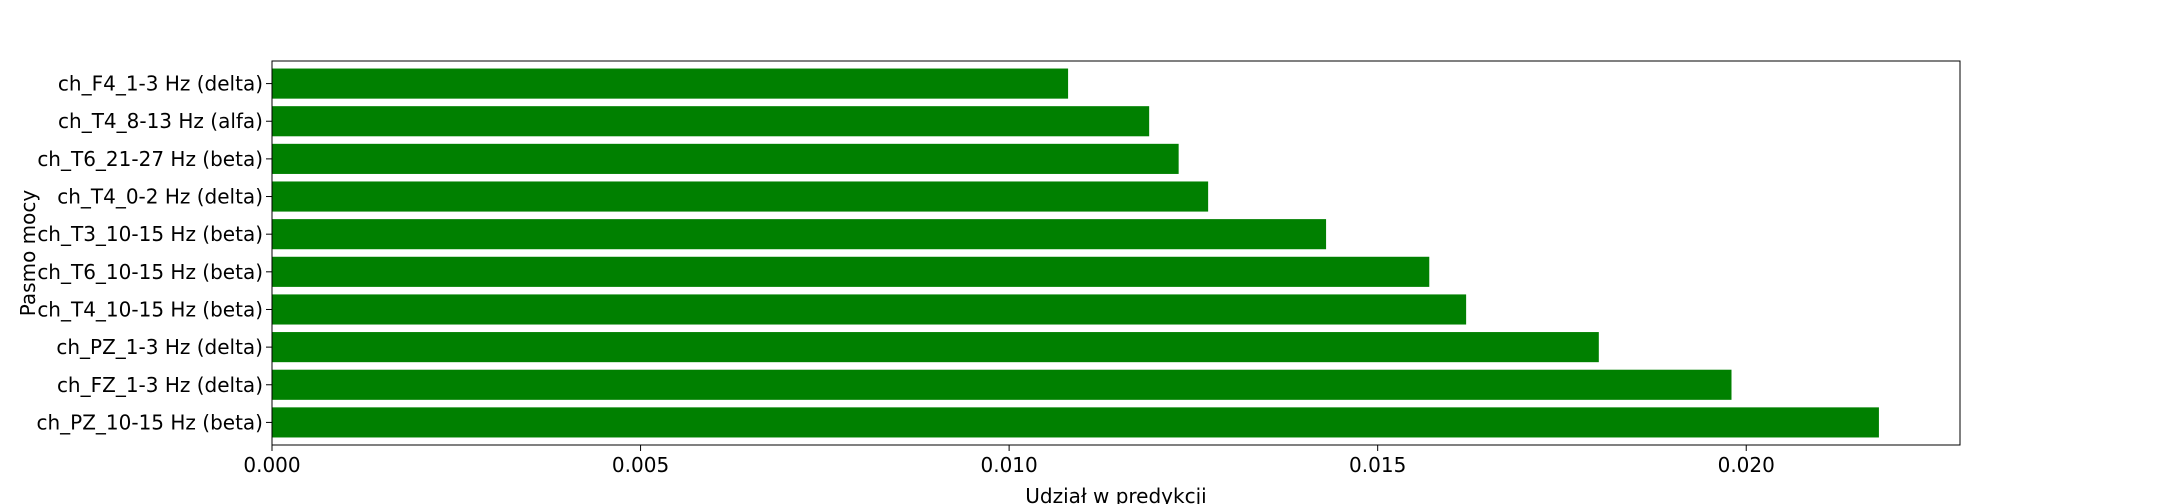  I want to click on y-tick-label: ch_PZ_1-3 Hz (delta), so click(159, 347).